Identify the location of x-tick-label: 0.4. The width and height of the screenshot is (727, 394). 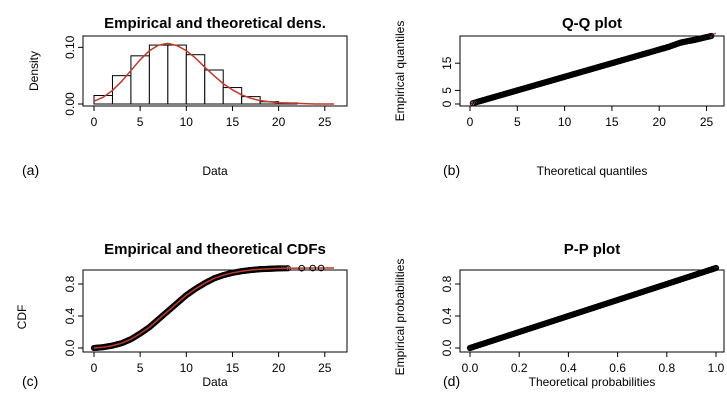
(568, 368).